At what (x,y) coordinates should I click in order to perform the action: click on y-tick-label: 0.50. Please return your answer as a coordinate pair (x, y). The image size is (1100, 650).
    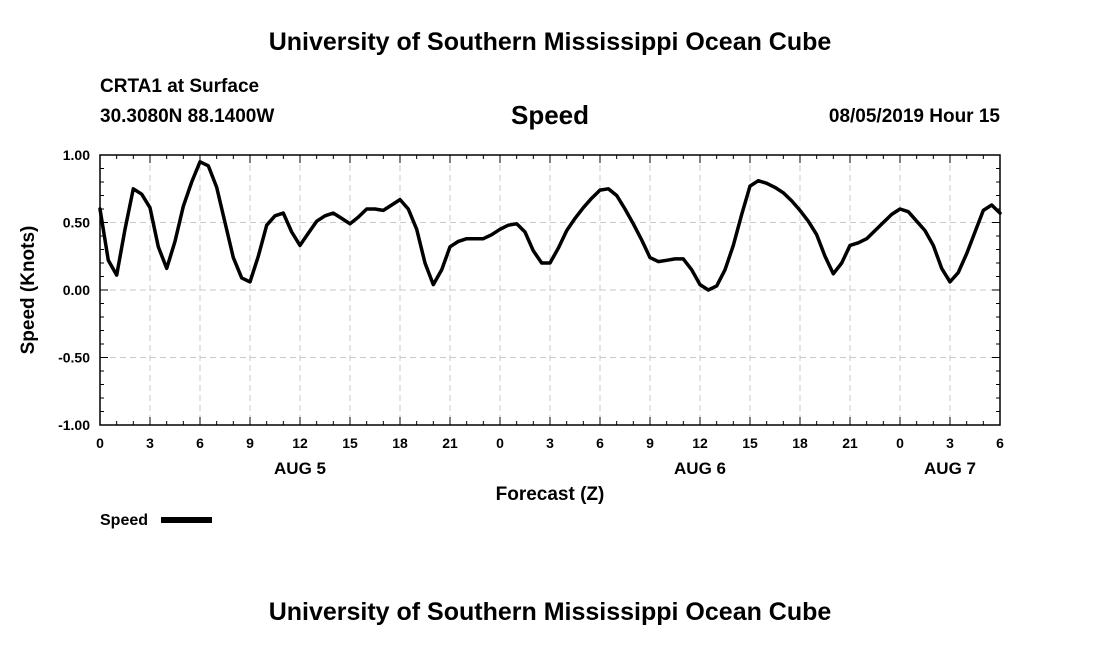
    Looking at the image, I should click on (76, 223).